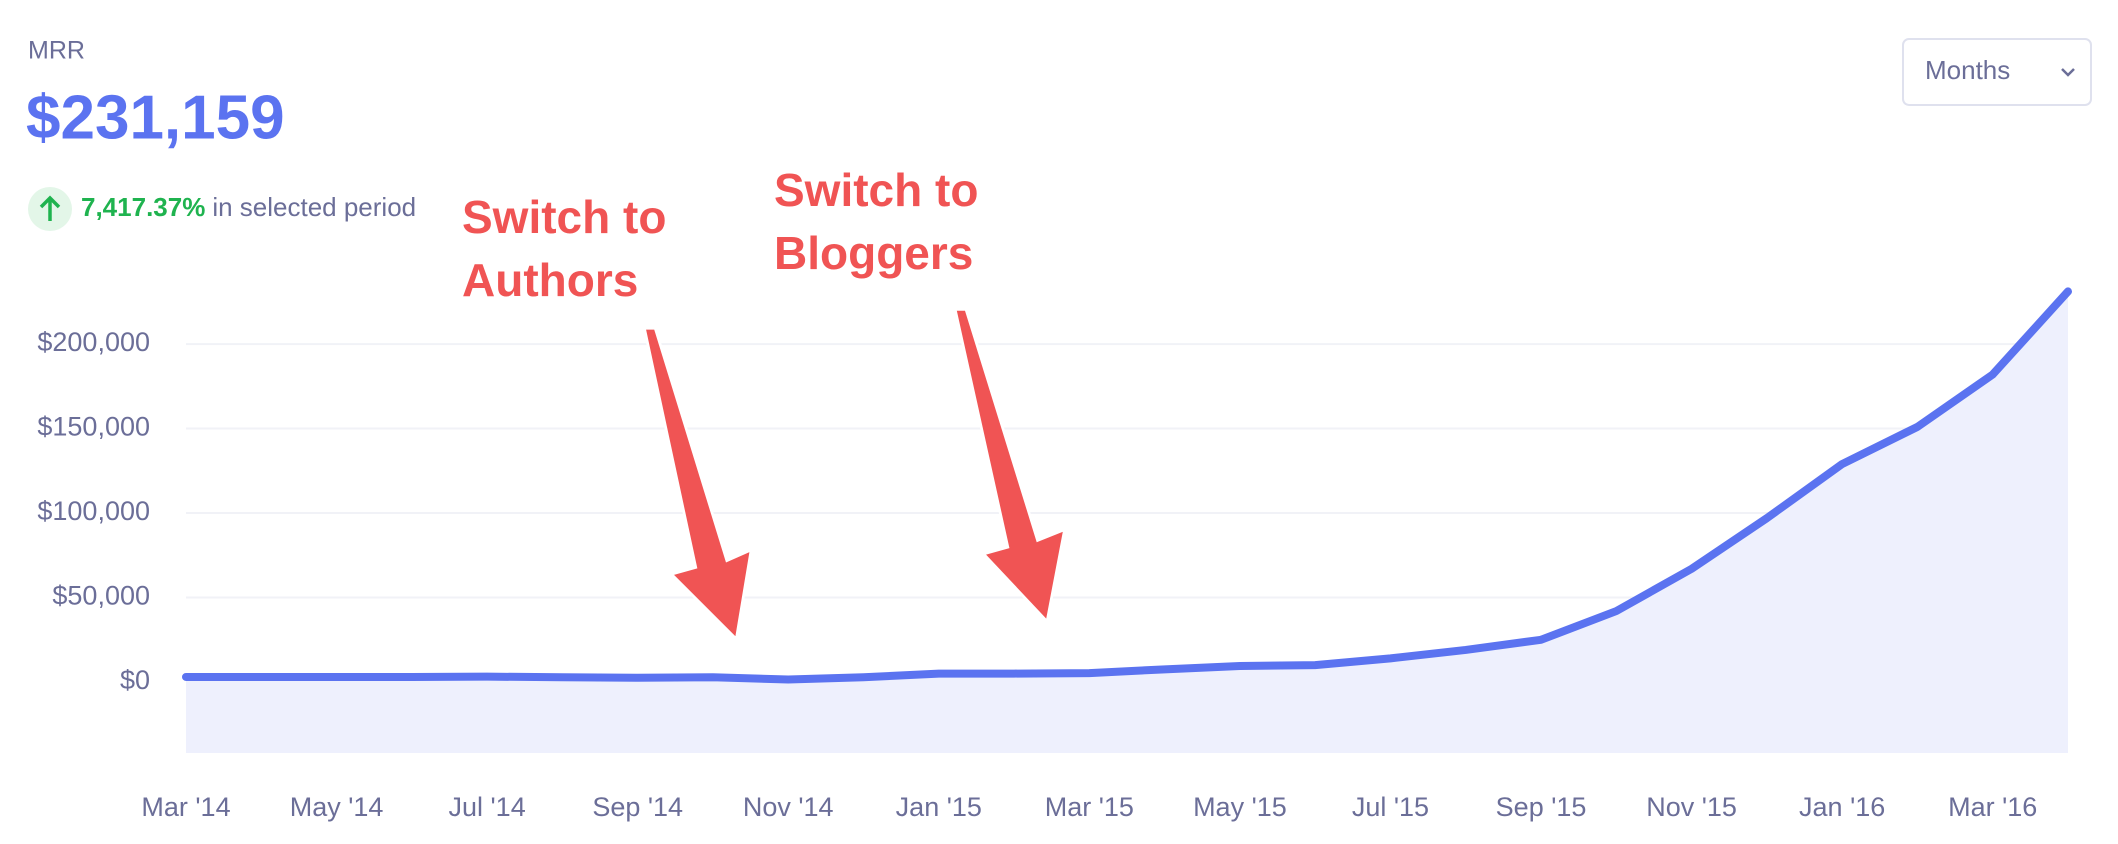  What do you see at coordinates (1089, 807) in the screenshot?
I see `x-tick-label: Mar '15` at bounding box center [1089, 807].